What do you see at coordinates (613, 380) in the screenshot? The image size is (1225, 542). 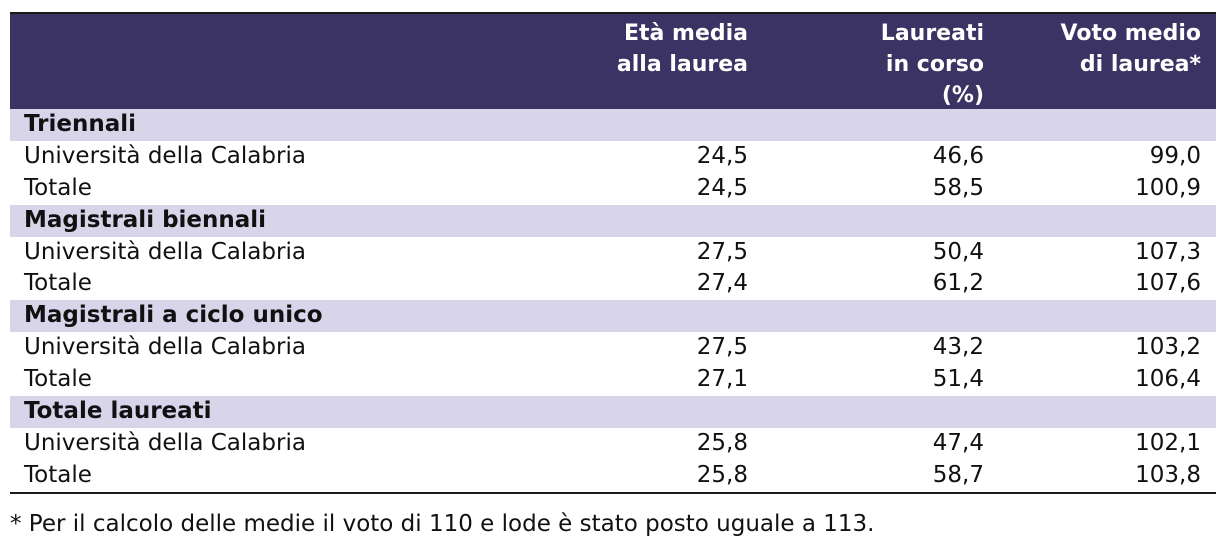 I see `table-row: Totale 27,1 51,4 106,4` at bounding box center [613, 380].